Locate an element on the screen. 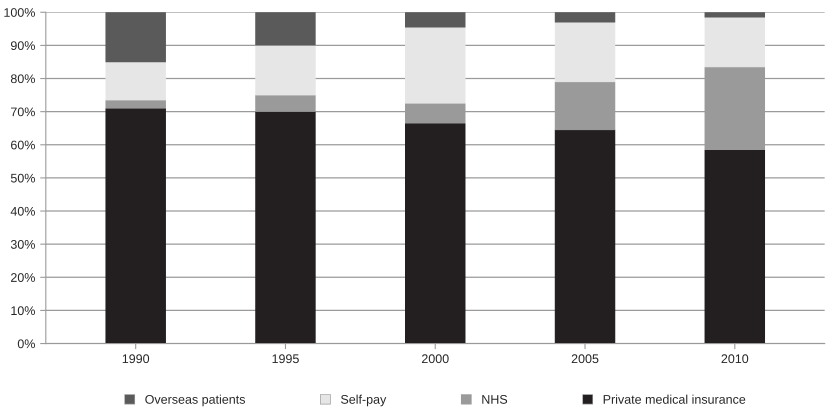 Image resolution: width=833 pixels, height=409 pixels. y-tick-label: 90% is located at coordinates (22, 45).